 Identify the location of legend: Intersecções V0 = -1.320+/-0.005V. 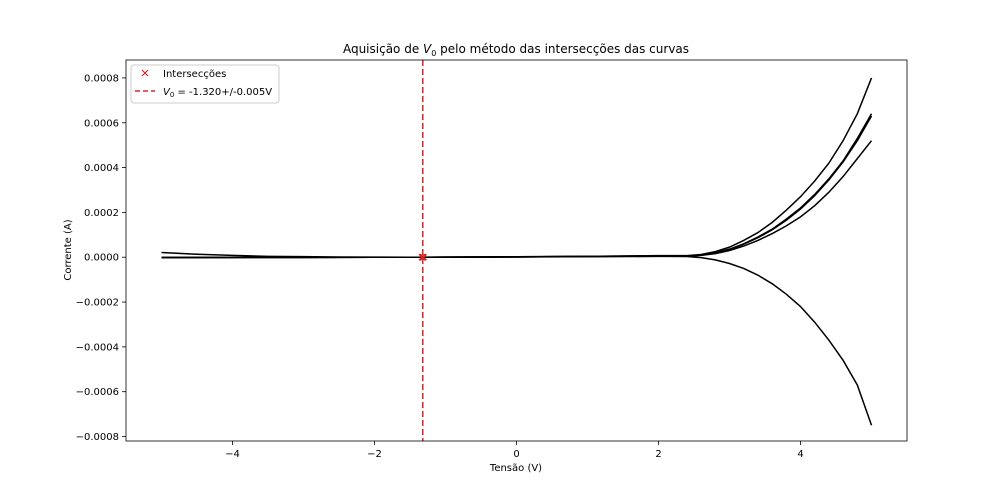
(205, 84).